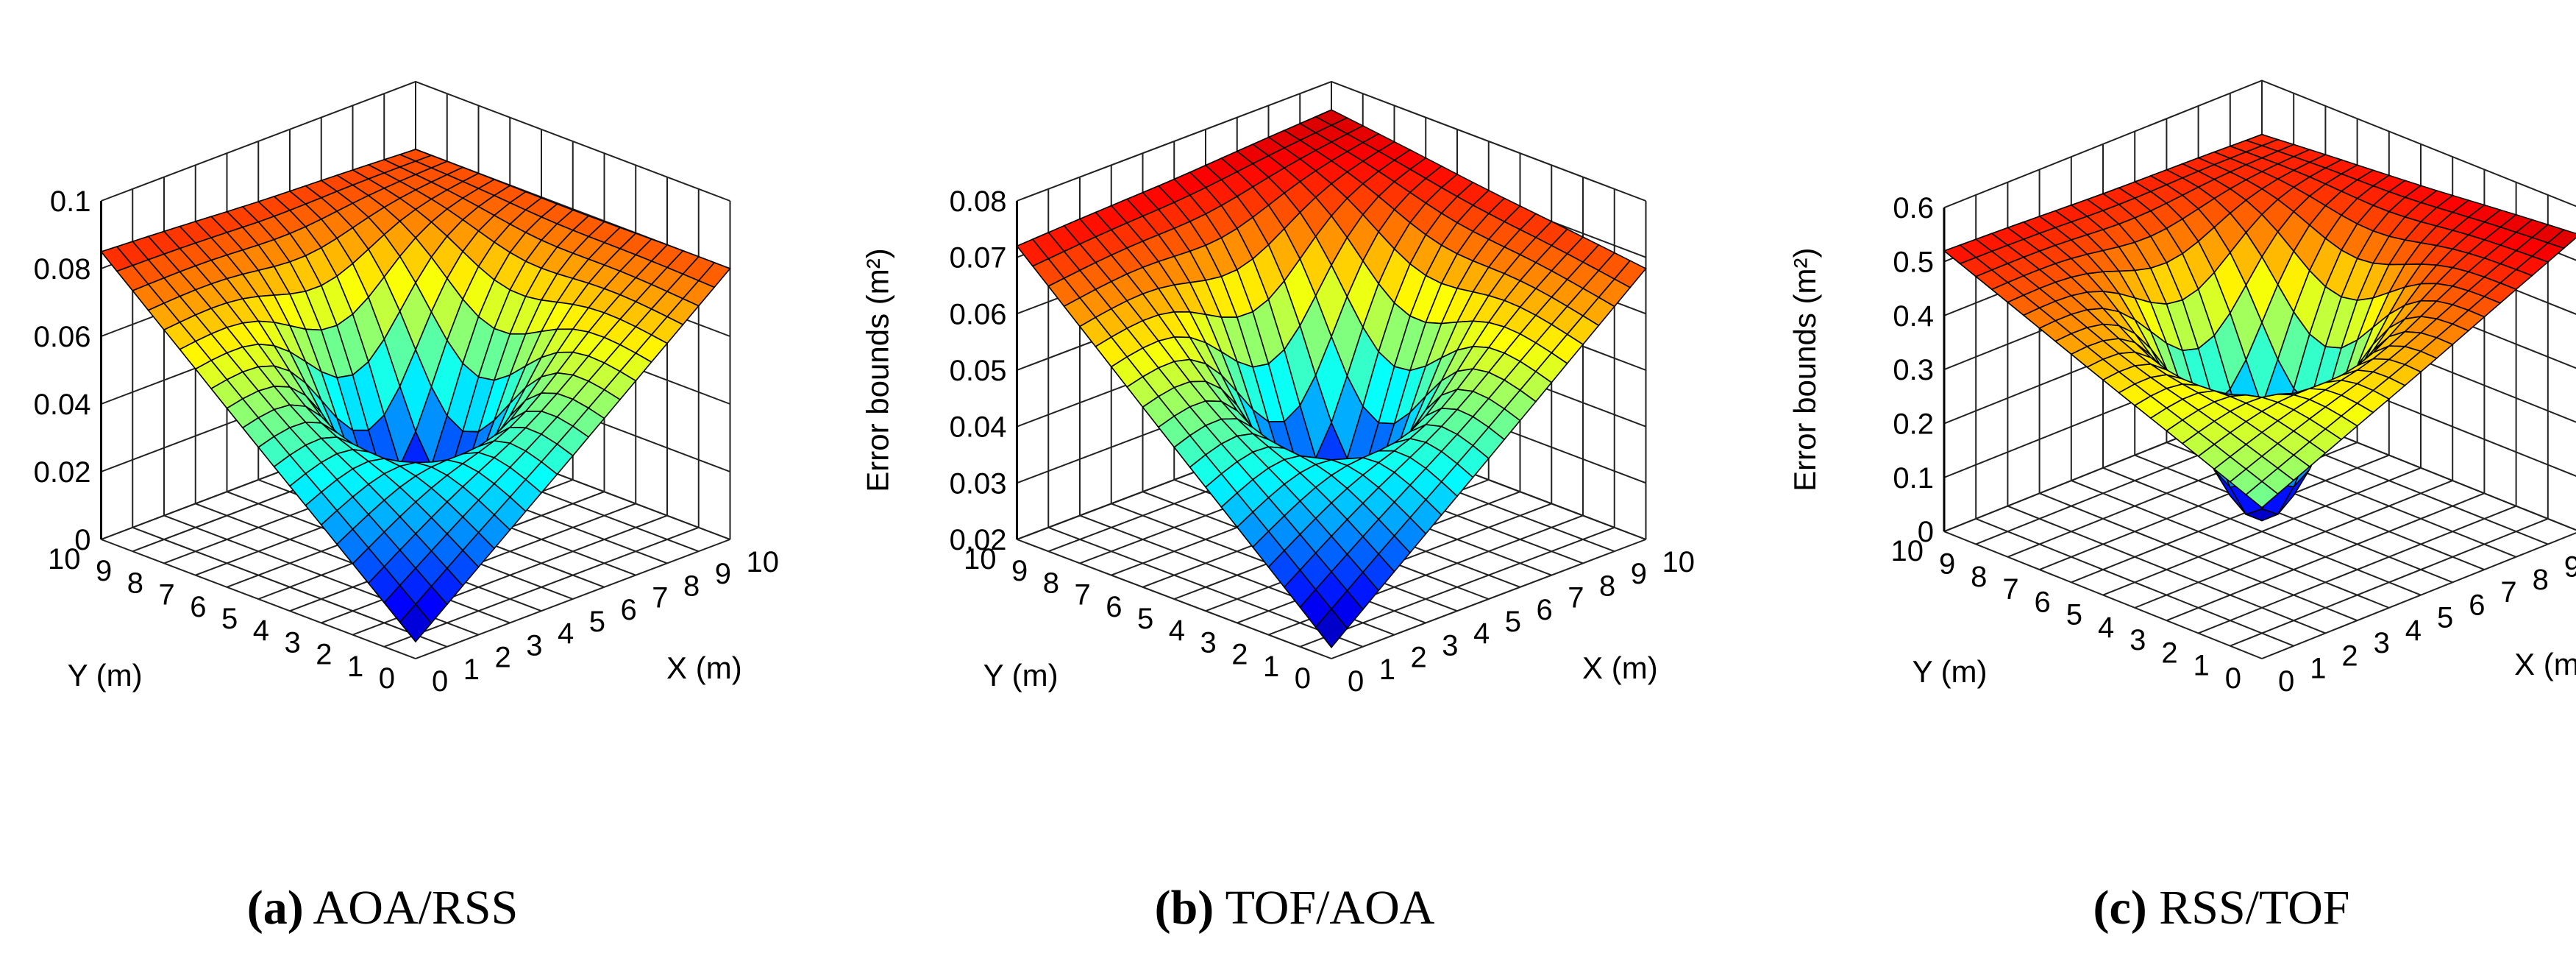 This screenshot has width=2576, height=953. What do you see at coordinates (1926, 532) in the screenshot?
I see `z-tick-label: 0` at bounding box center [1926, 532].